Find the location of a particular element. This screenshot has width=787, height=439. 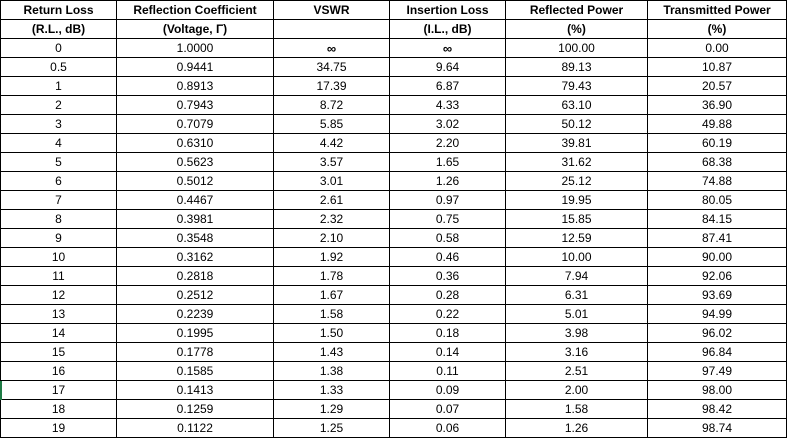

cell-reflection-coefficient: 0.3548 is located at coordinates (195, 238).